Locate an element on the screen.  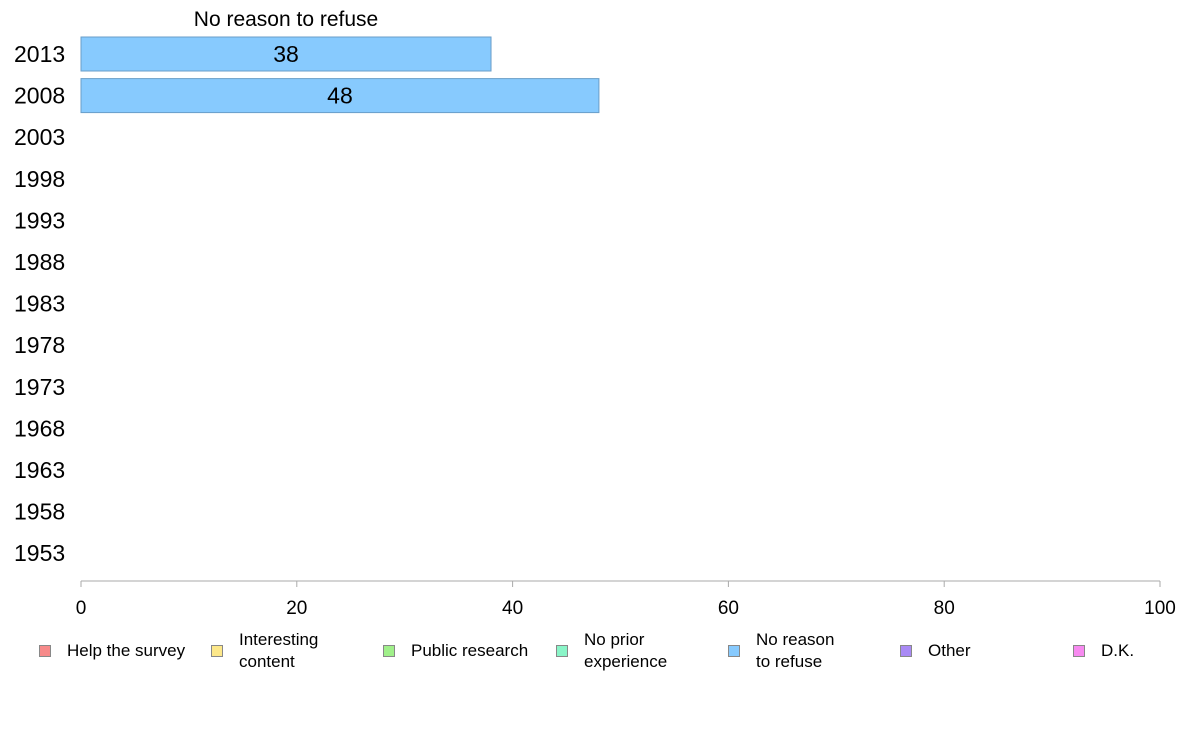
y-tick-label: 1998 is located at coordinates (39, 179).